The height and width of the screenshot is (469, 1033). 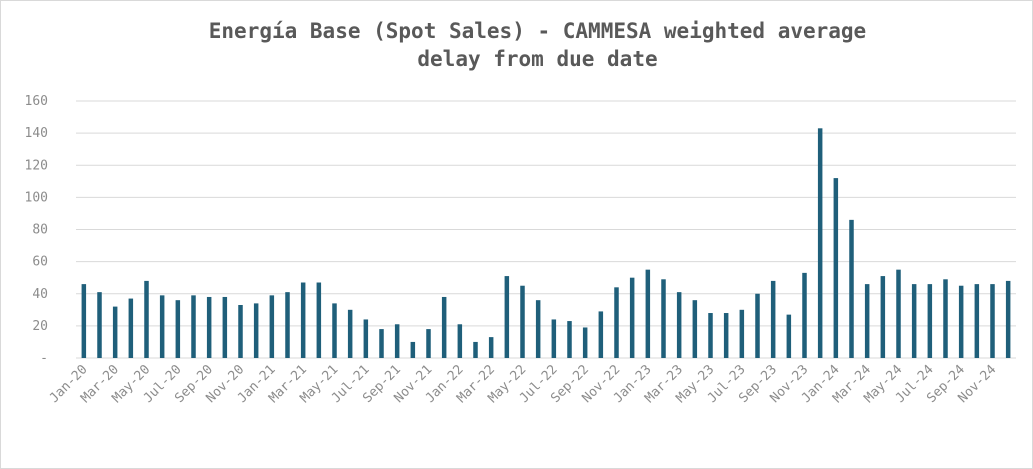 I want to click on y-tick-label: 120, so click(x=36, y=165).